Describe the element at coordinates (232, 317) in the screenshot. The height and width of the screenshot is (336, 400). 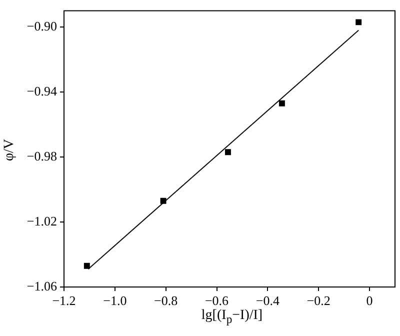
I see `x-axis-title: lg[(I$_{p}$−I)/I]` at that location.